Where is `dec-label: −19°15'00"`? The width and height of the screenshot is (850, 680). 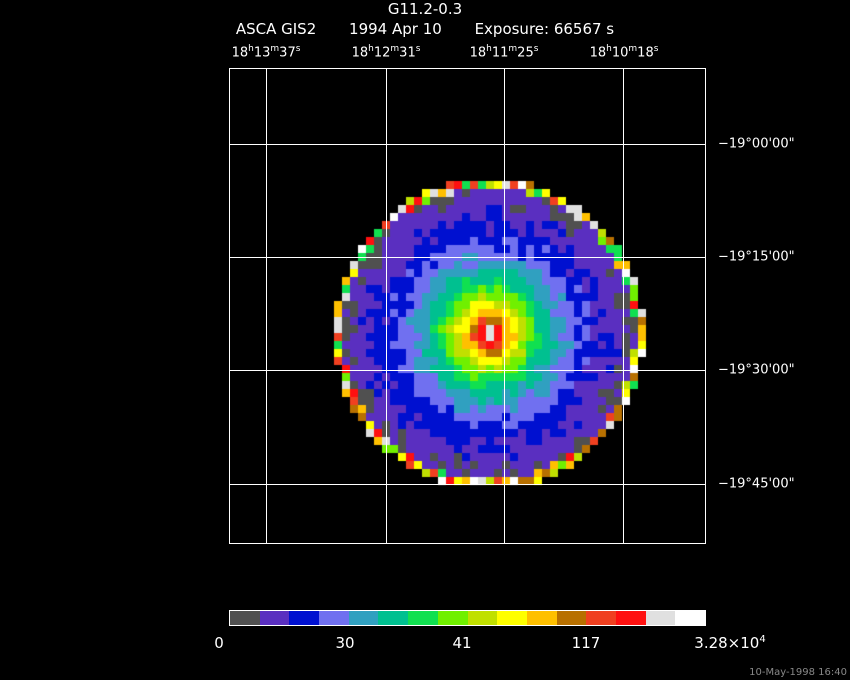
dec-label: −19°15'00" is located at coordinates (756, 257).